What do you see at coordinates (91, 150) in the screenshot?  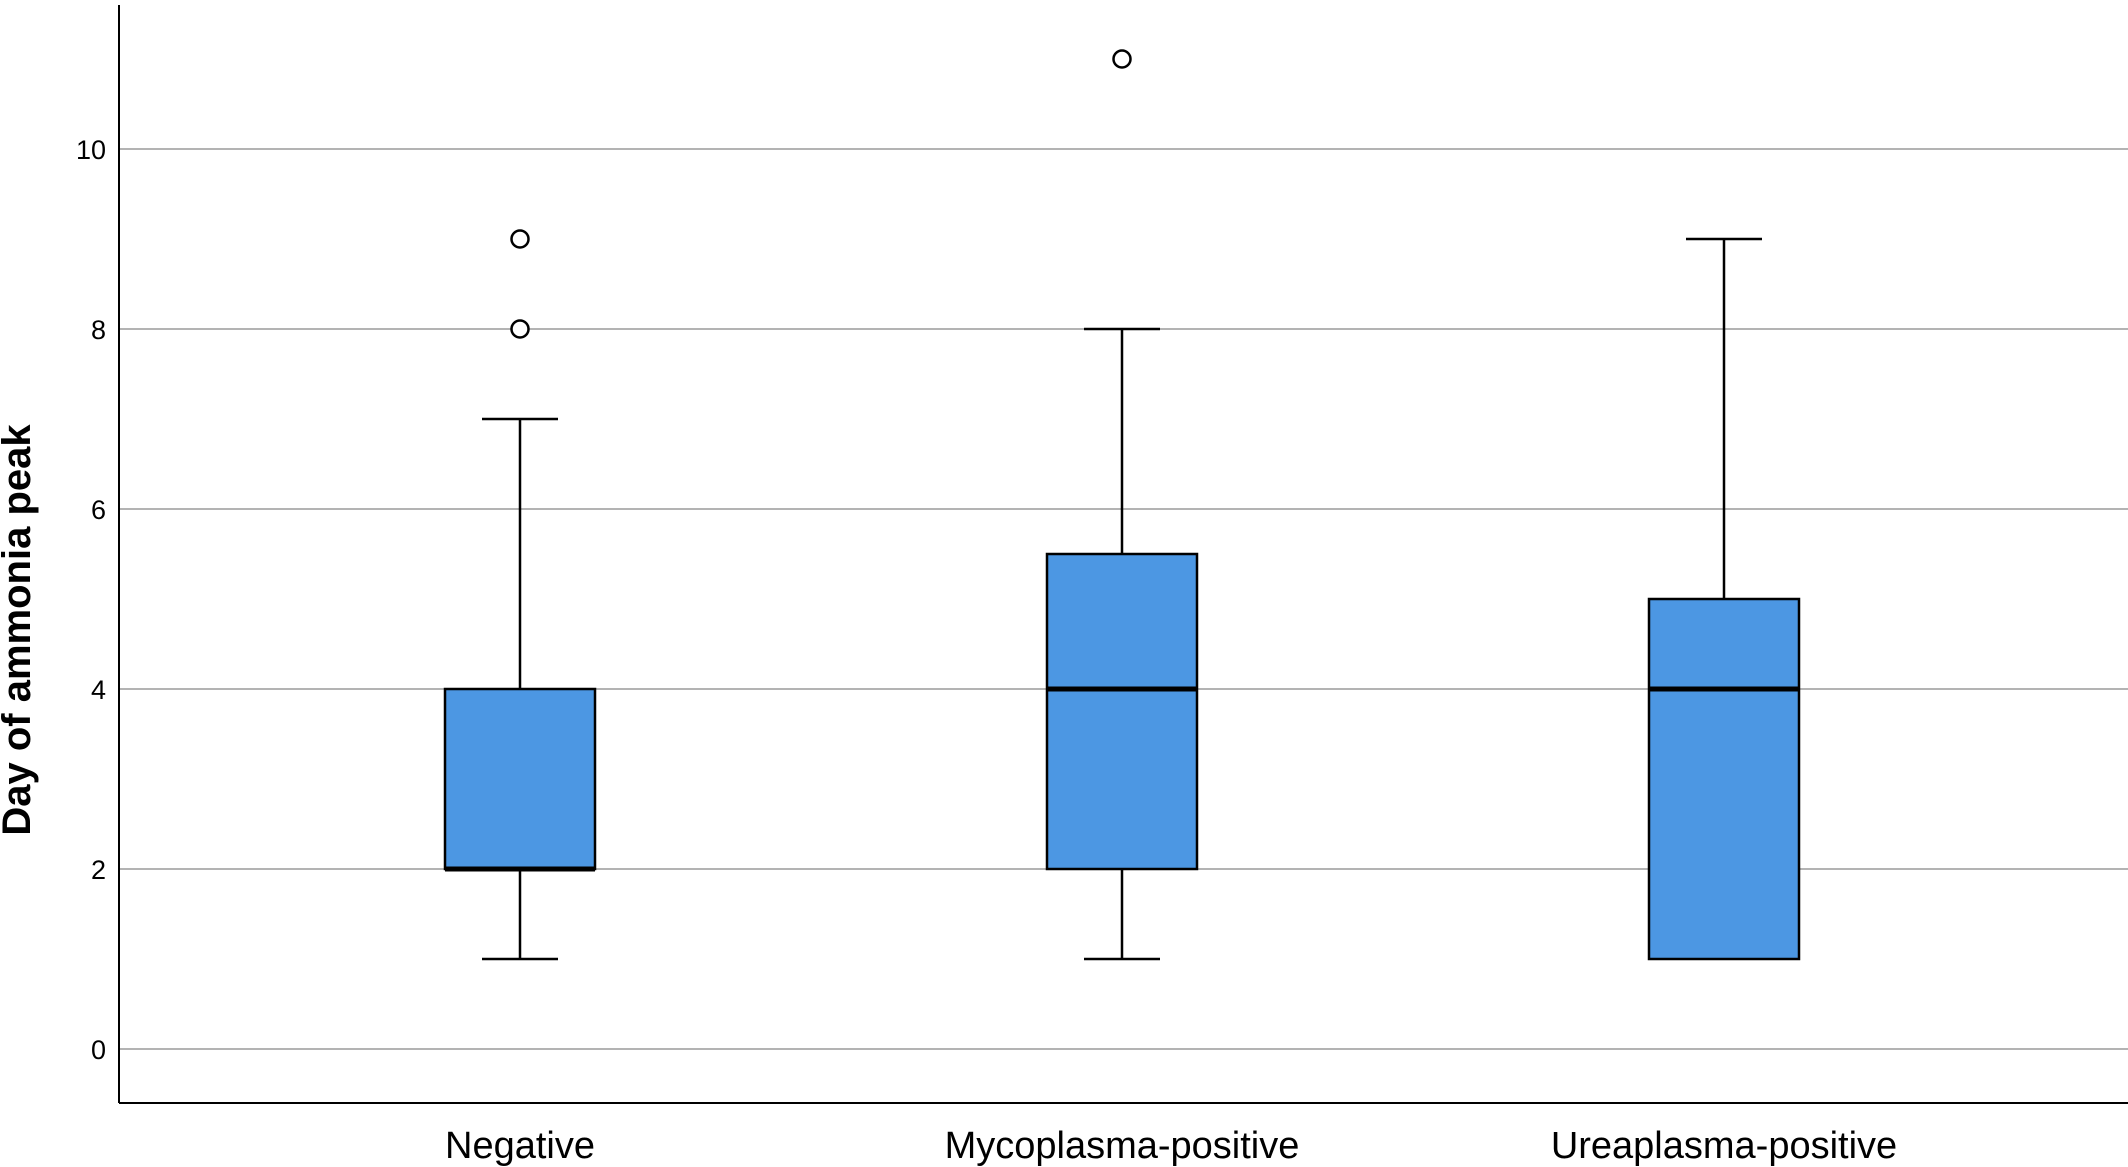 I see `y-tick-label: 10` at bounding box center [91, 150].